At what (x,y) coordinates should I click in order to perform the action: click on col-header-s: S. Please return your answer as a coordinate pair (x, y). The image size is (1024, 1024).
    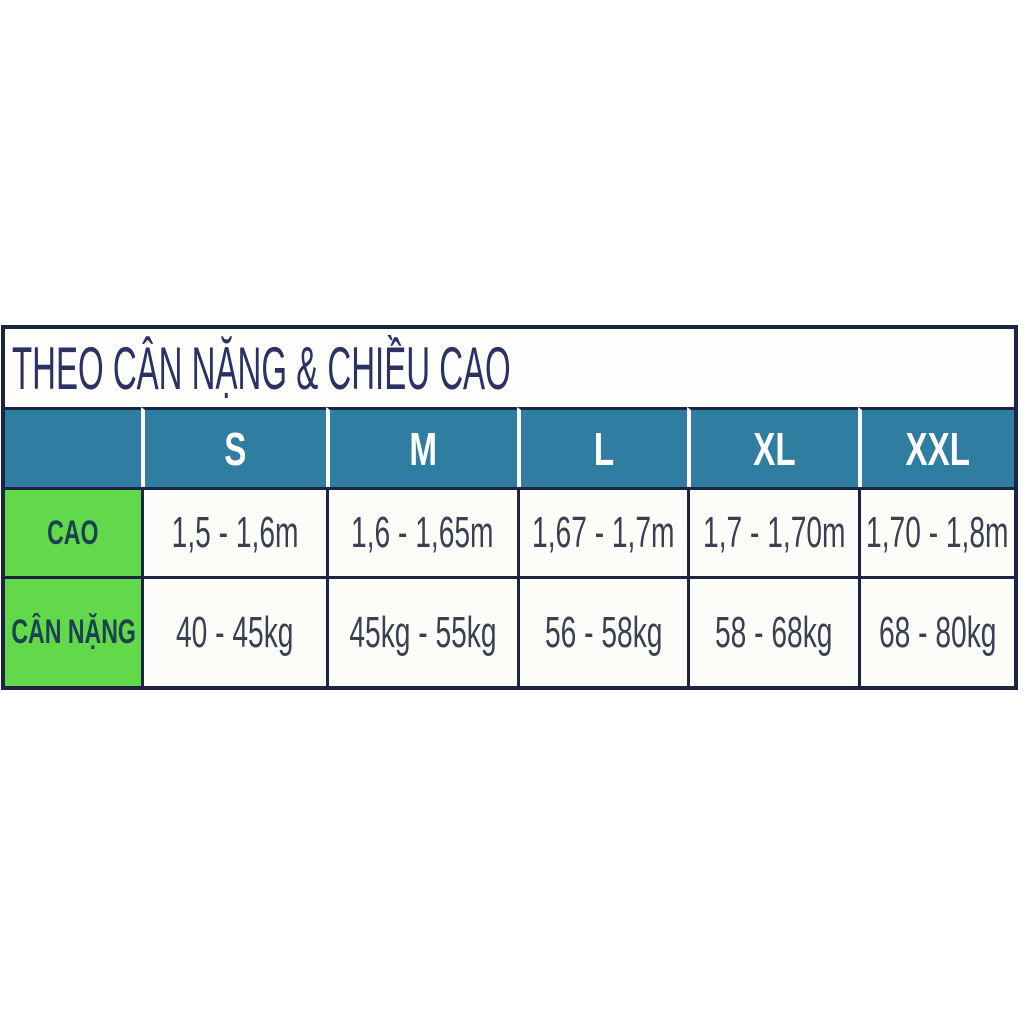
    Looking at the image, I should click on (233, 447).